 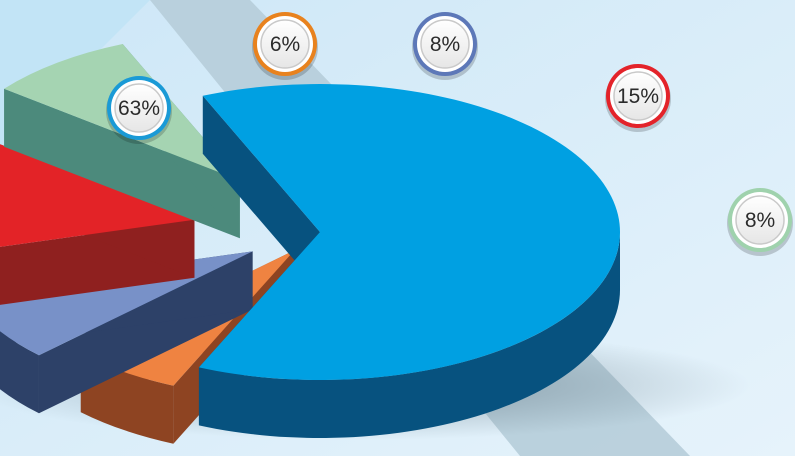 I want to click on slice-label-1: 63%, so click(x=139, y=110).